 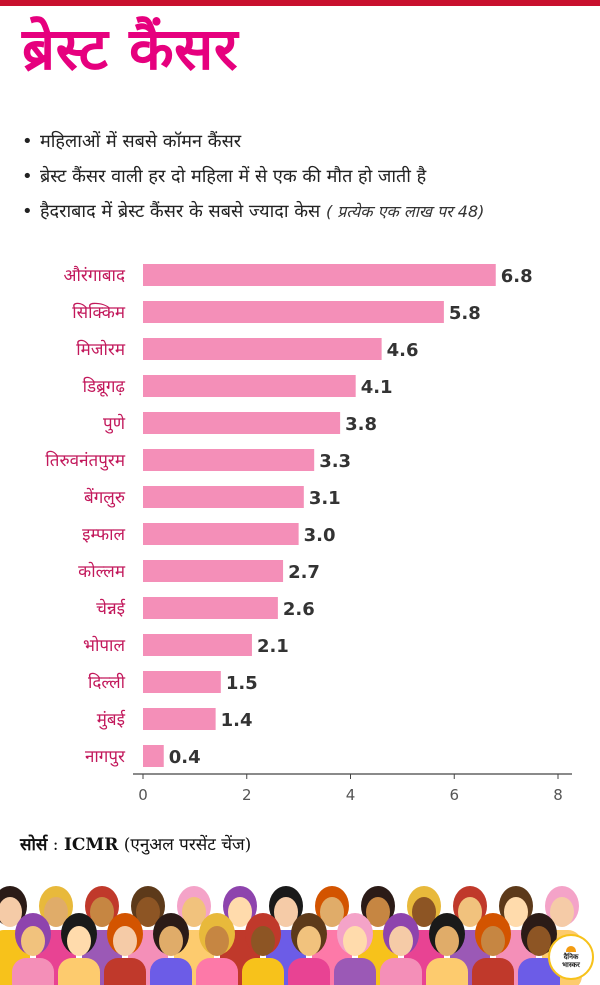 What do you see at coordinates (307, 141) in the screenshot?
I see `bullet-item: महिलाओं में सबसे कॉमन कैंसर` at bounding box center [307, 141].